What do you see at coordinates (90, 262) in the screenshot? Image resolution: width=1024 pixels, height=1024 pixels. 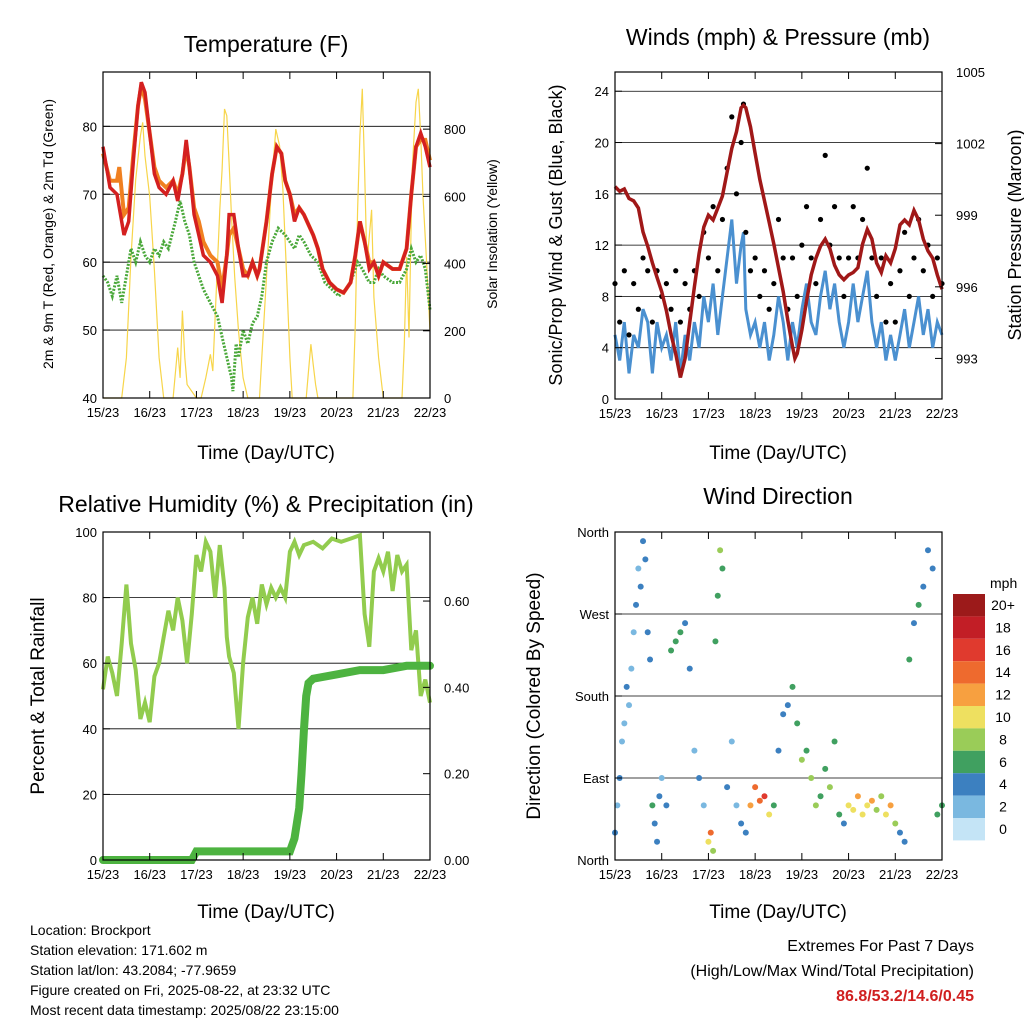 I see `y-tick-label: 60` at bounding box center [90, 262].